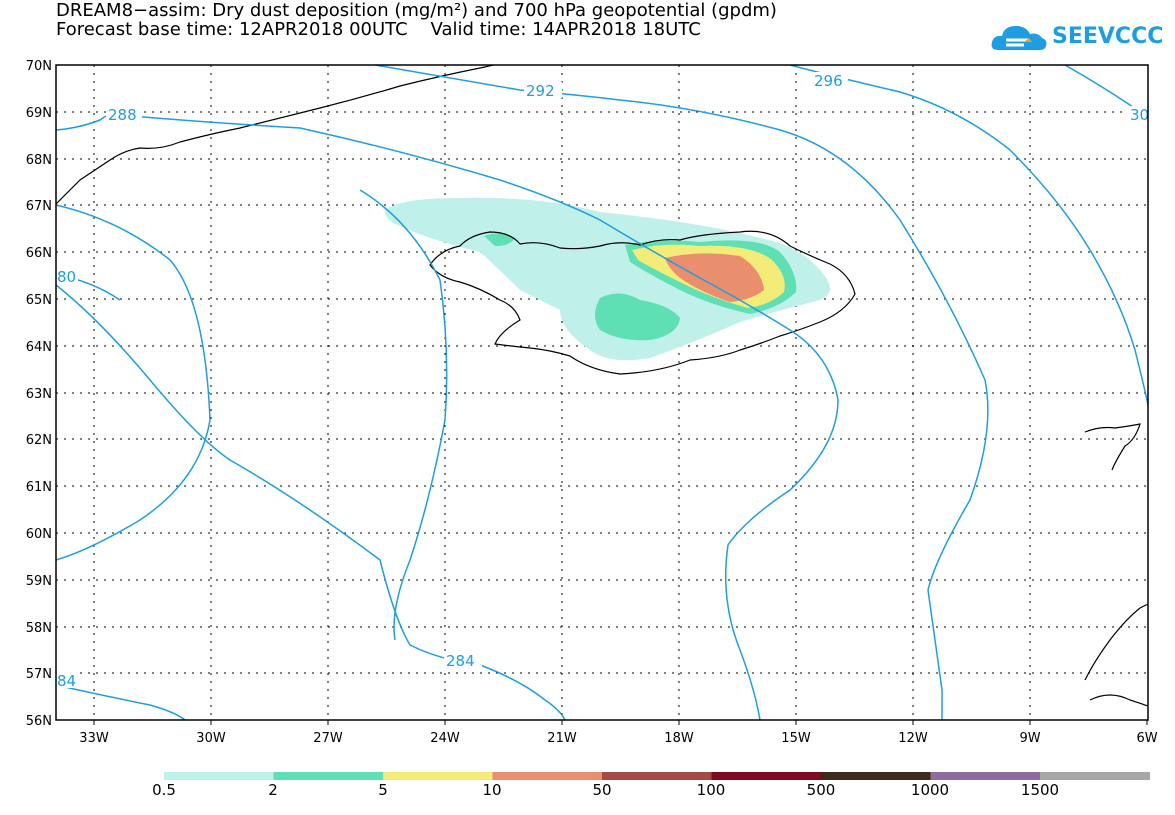 This screenshot has height=815, width=1175. I want to click on legend-label: 5, so click(383, 790).